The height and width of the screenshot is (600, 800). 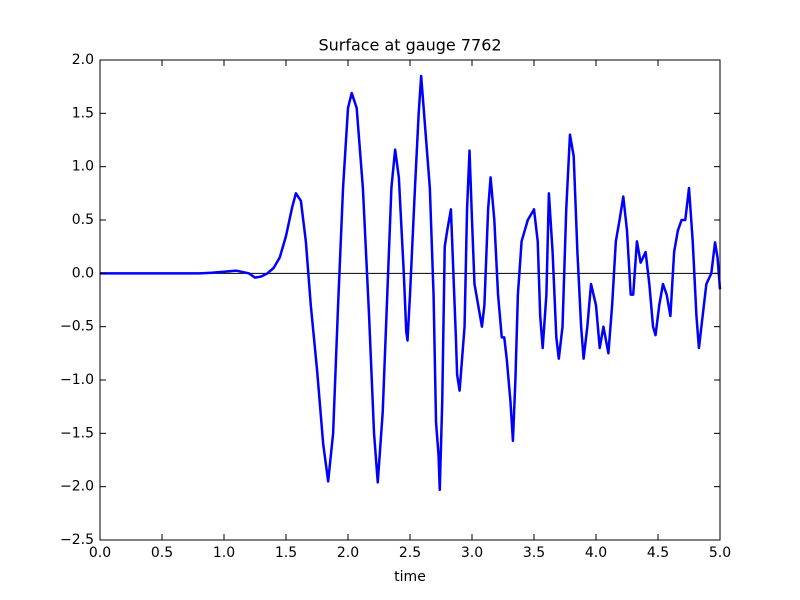 What do you see at coordinates (83, 113) in the screenshot?
I see `y-tick-label: 1.5` at bounding box center [83, 113].